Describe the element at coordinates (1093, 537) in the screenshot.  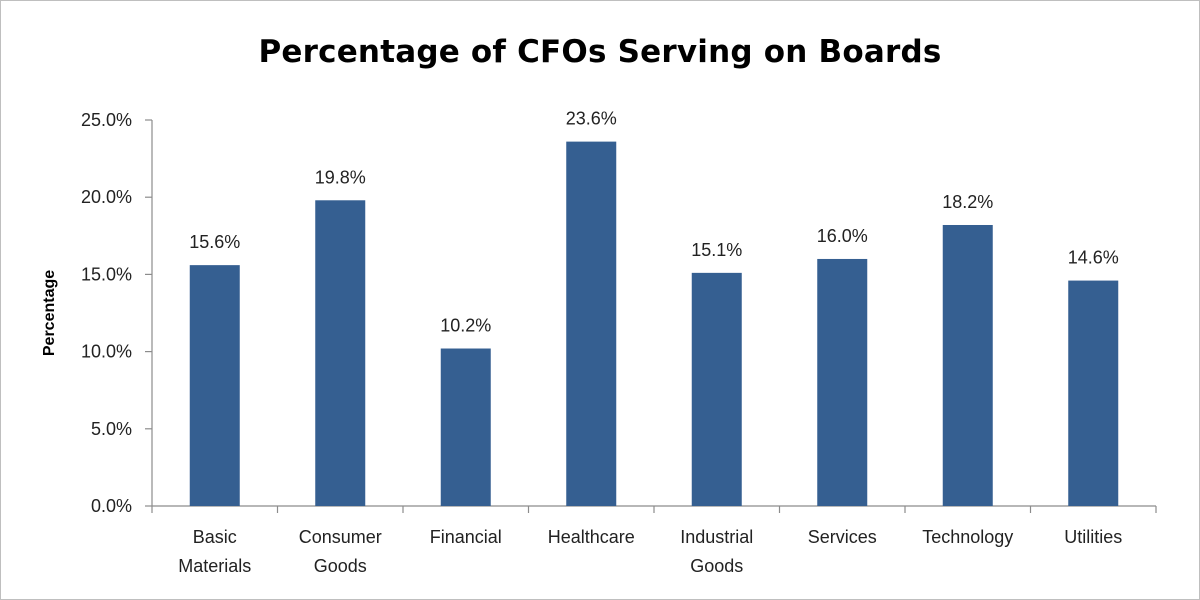
I see `x-tick-label: Utilities` at that location.